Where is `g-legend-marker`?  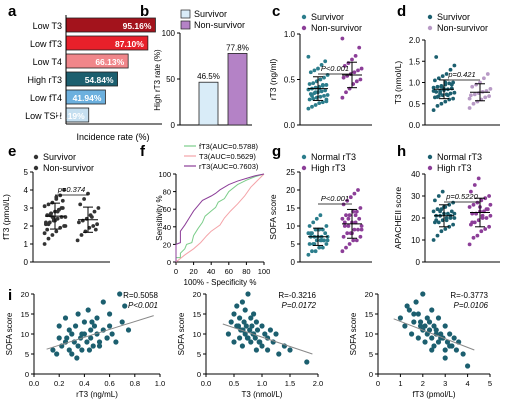
g-legend-marker is located at coordinates (304, 168).